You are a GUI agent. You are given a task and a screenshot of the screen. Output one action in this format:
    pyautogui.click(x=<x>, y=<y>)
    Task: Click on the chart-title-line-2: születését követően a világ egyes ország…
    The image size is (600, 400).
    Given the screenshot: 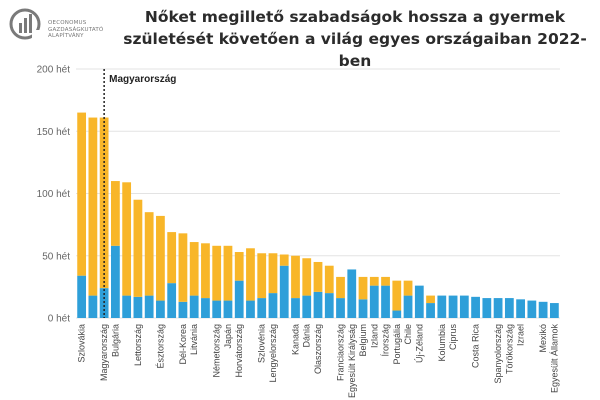 What is the action you would take?
    pyautogui.click(x=355, y=50)
    